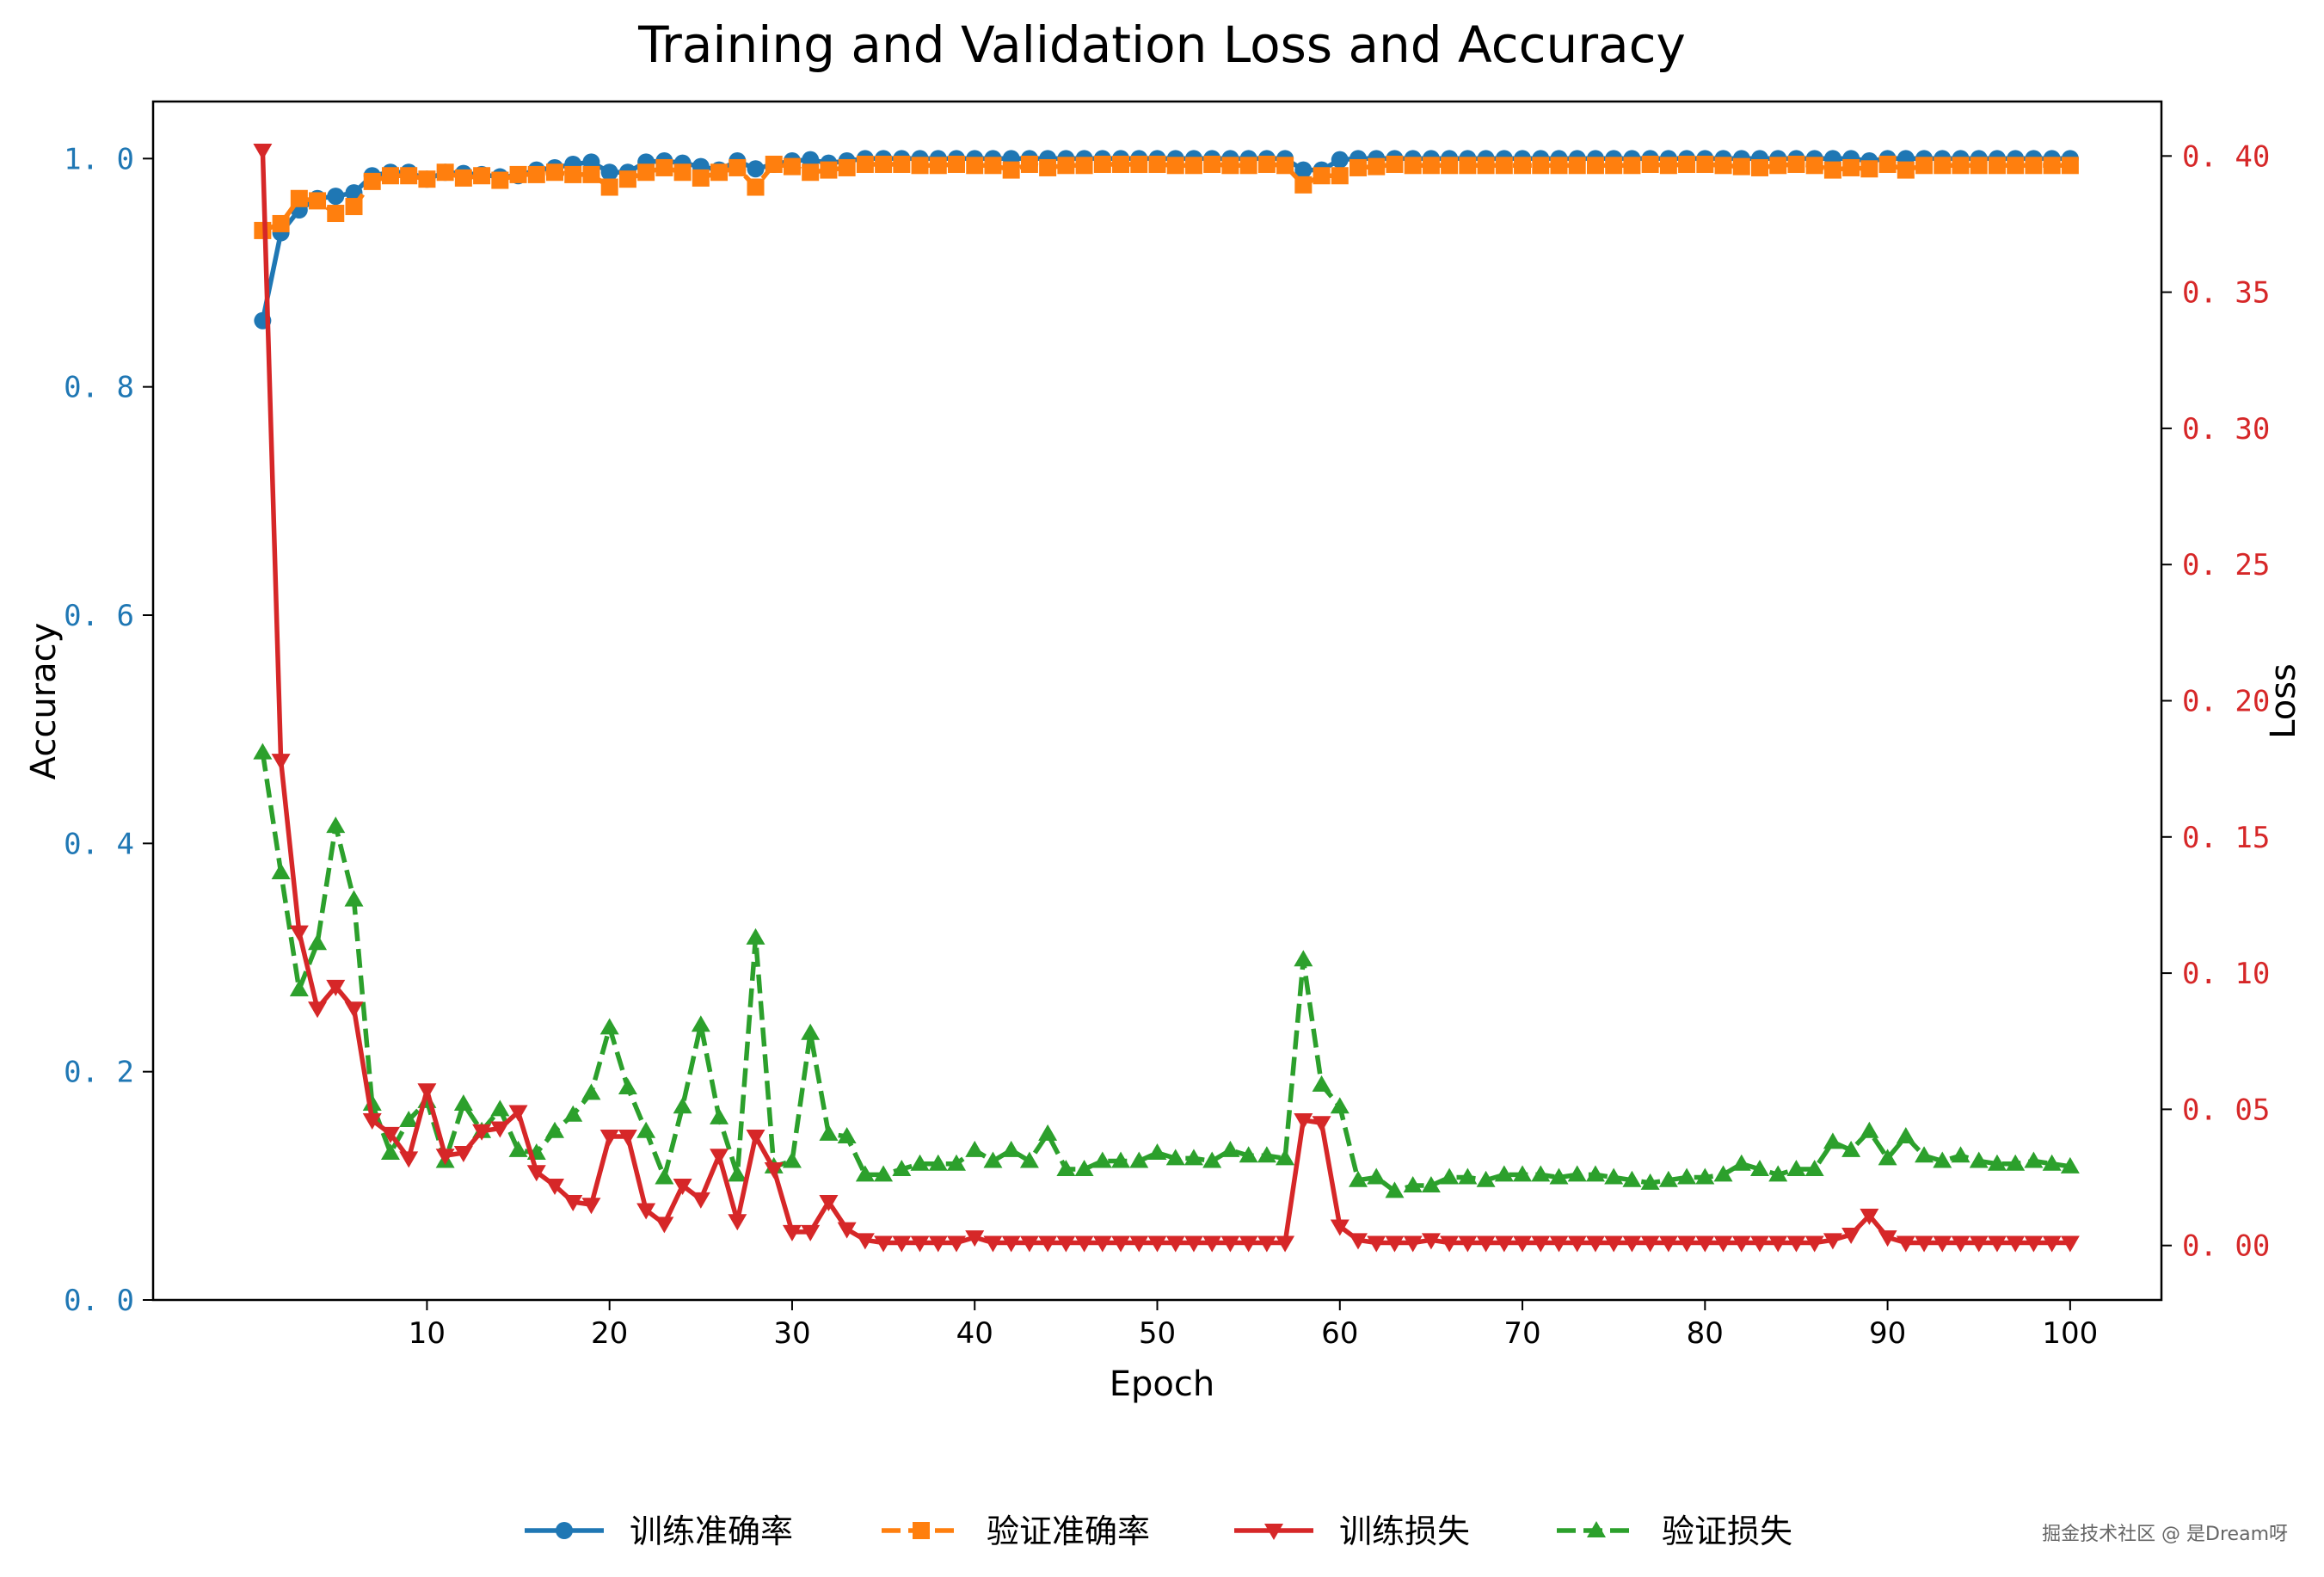 The width and height of the screenshot is (2324, 1577). I want to click on x-axis-label: Epoch, so click(1162, 1384).